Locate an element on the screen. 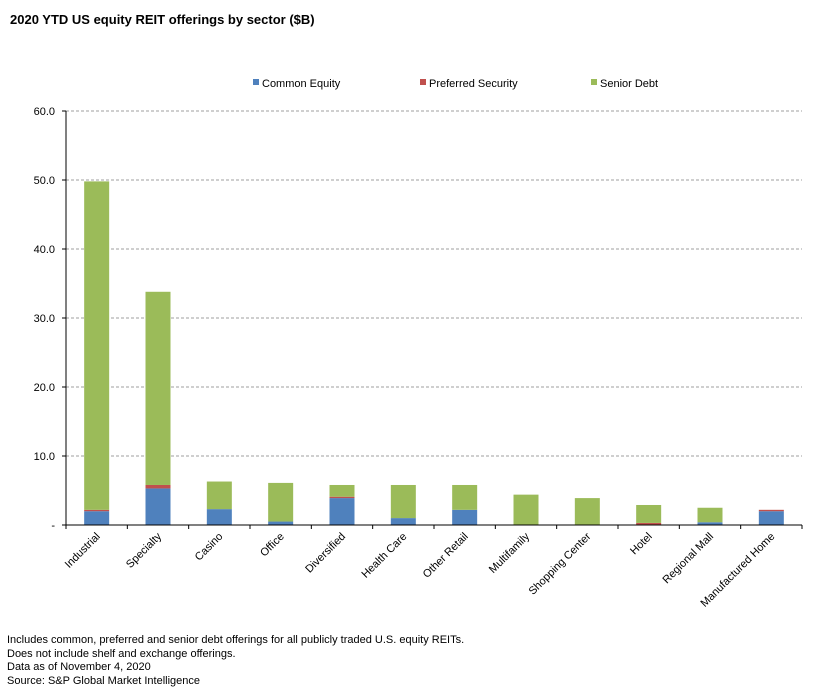 This screenshot has width=831, height=690. x-tick-label: Regional Mall is located at coordinates (689, 559).